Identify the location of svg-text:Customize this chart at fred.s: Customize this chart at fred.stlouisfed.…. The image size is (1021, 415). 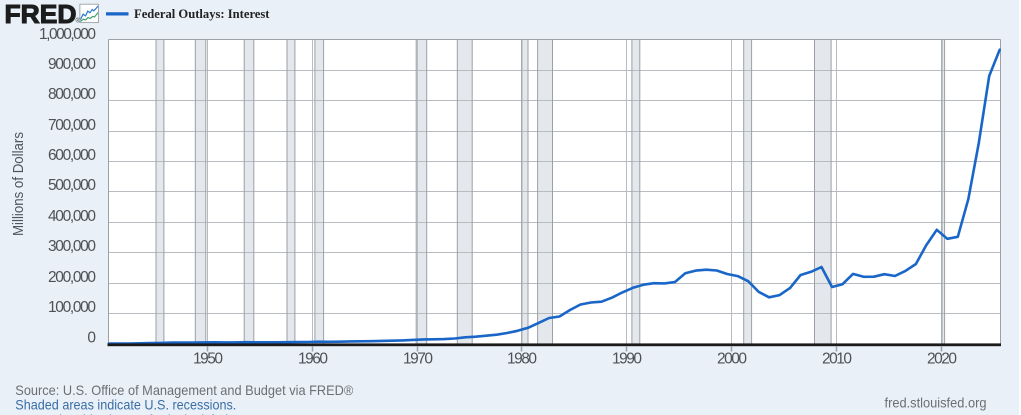
(132, 413).